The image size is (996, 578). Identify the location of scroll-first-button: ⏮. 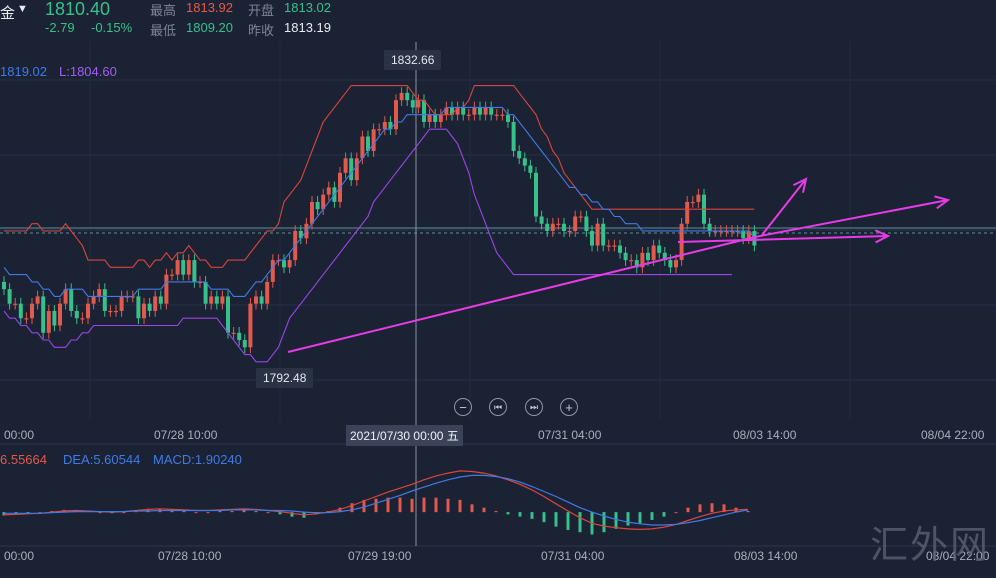
(498, 407).